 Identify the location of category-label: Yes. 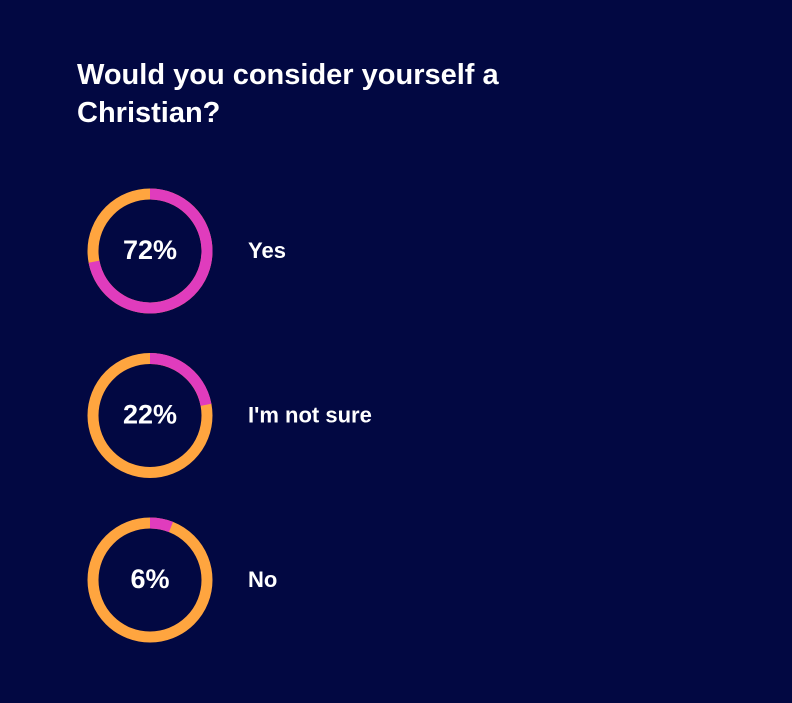
(267, 250).